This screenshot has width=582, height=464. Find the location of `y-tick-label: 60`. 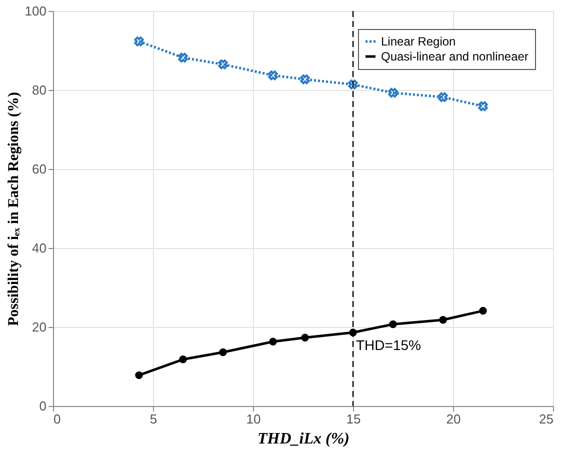

y-tick-label: 60 is located at coordinates (39, 169).